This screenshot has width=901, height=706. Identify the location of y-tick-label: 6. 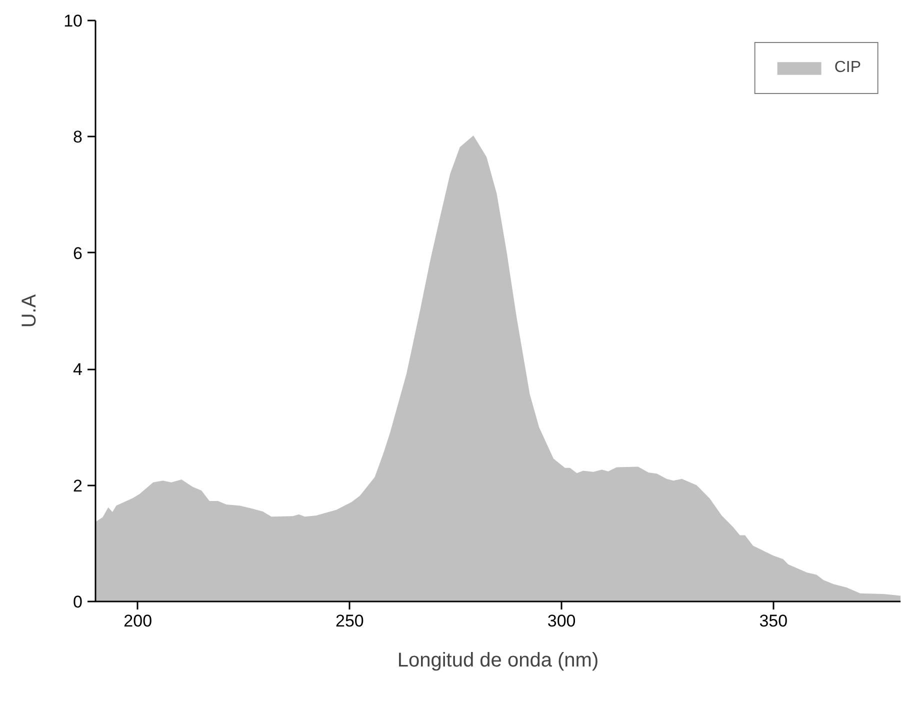
(78, 253).